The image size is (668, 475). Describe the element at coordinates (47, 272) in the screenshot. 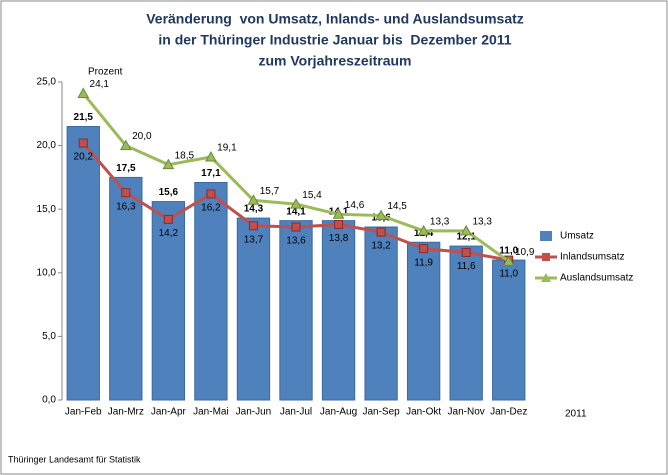

I see `y-tick-label: 10,0` at that location.